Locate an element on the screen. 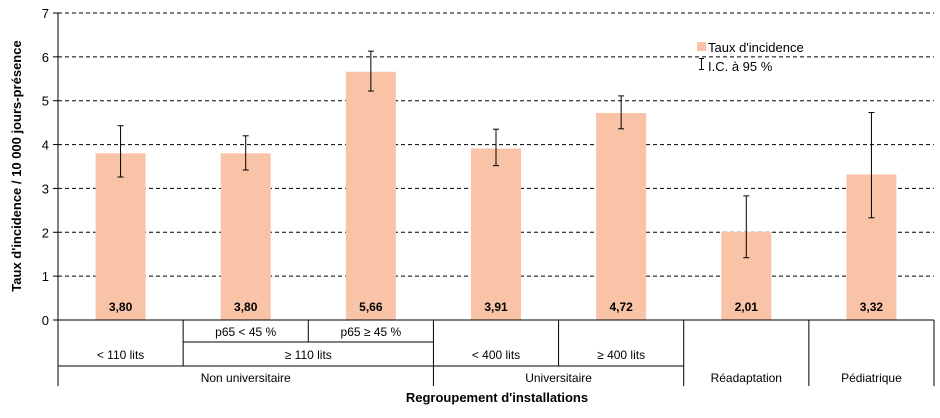 This screenshot has height=418, width=940. legend-swatch-error is located at coordinates (701, 64).